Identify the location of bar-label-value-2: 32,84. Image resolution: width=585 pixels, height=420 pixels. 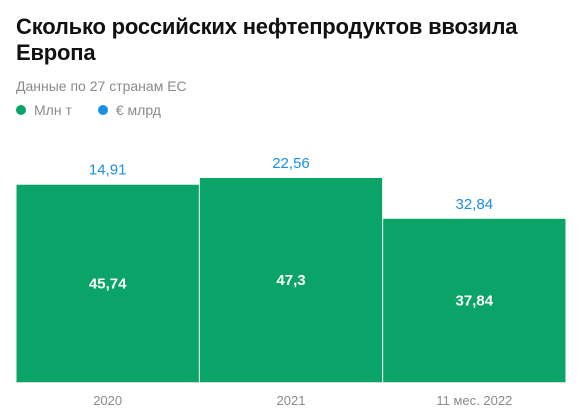
(475, 204).